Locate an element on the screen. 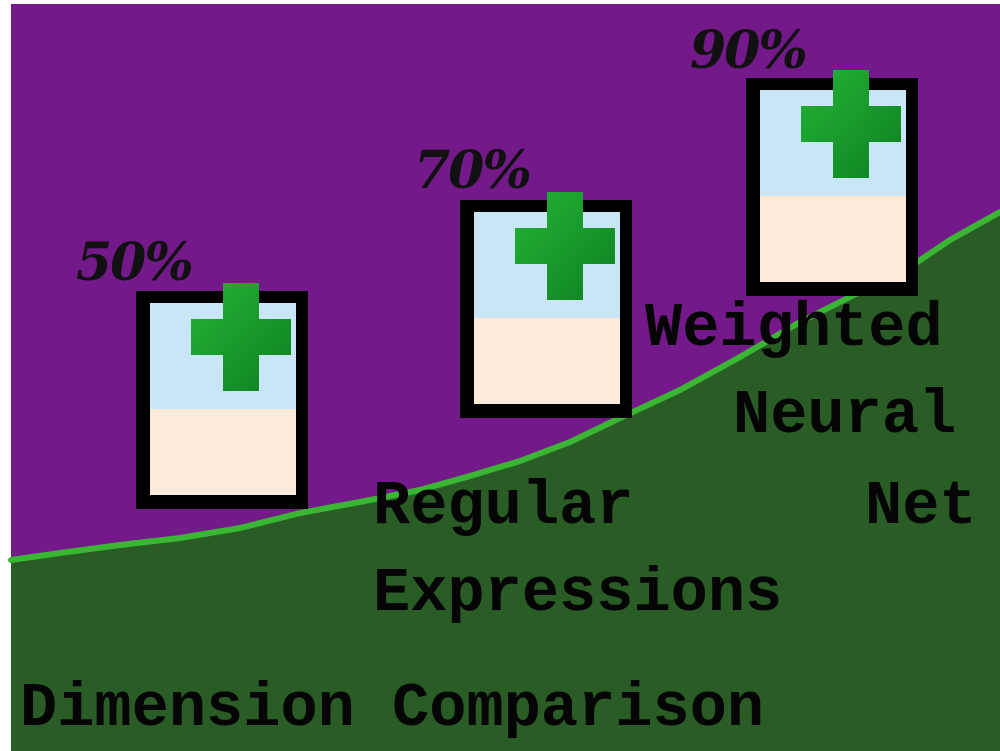 The height and width of the screenshot is (751, 1000). label-expressions: Expressions is located at coordinates (577, 593).